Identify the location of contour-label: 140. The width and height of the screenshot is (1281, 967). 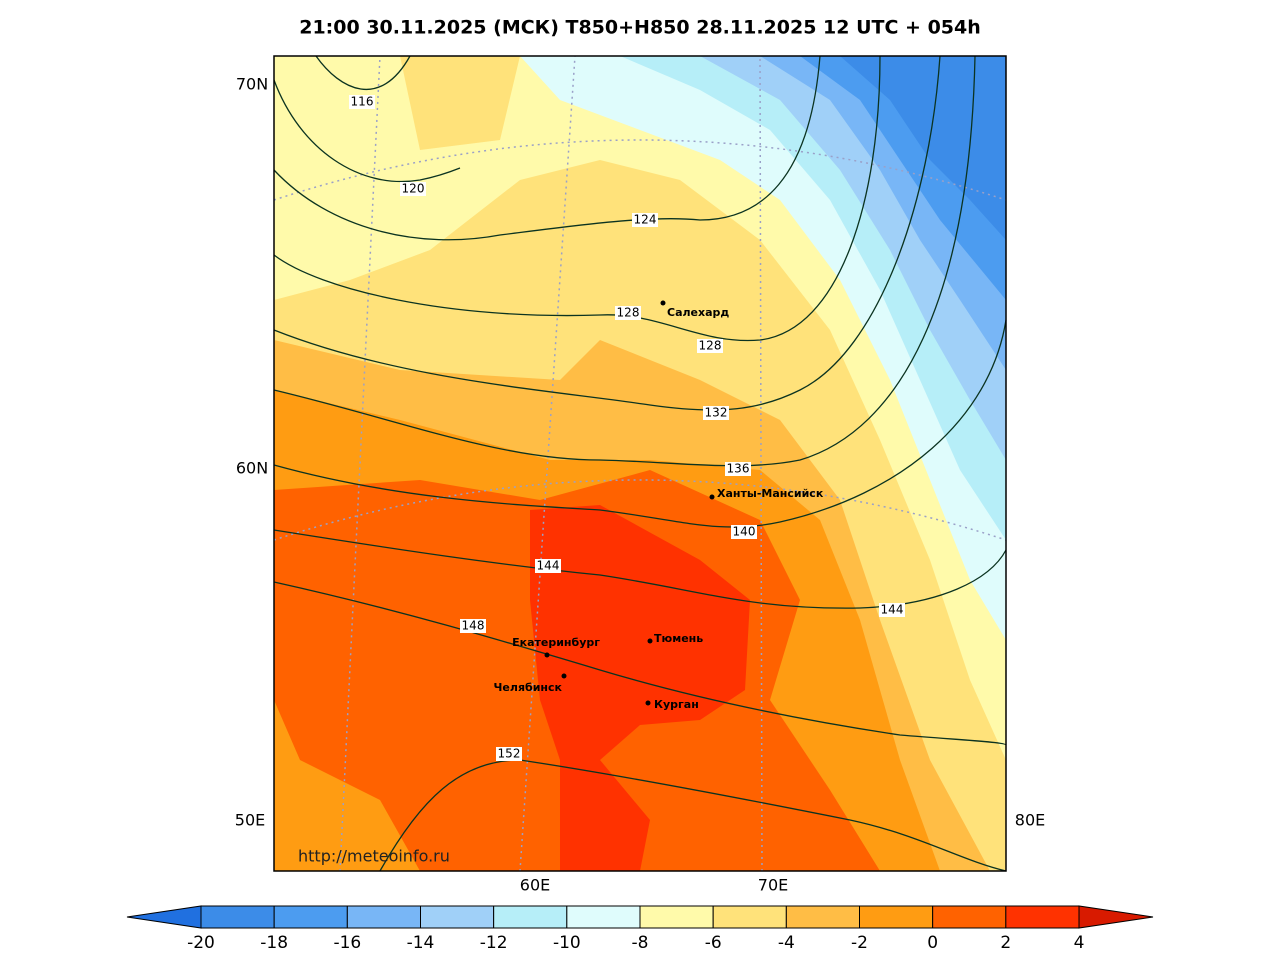
(744, 532).